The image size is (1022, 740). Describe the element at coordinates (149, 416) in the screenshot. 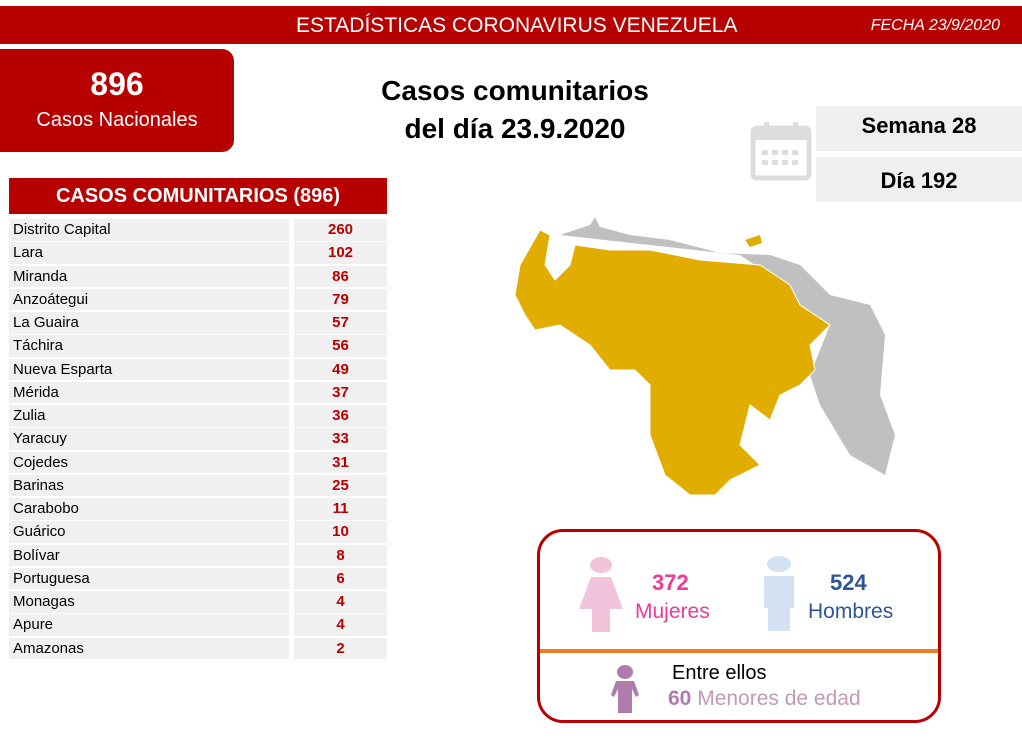

I see `state-name: Zulia` at that location.